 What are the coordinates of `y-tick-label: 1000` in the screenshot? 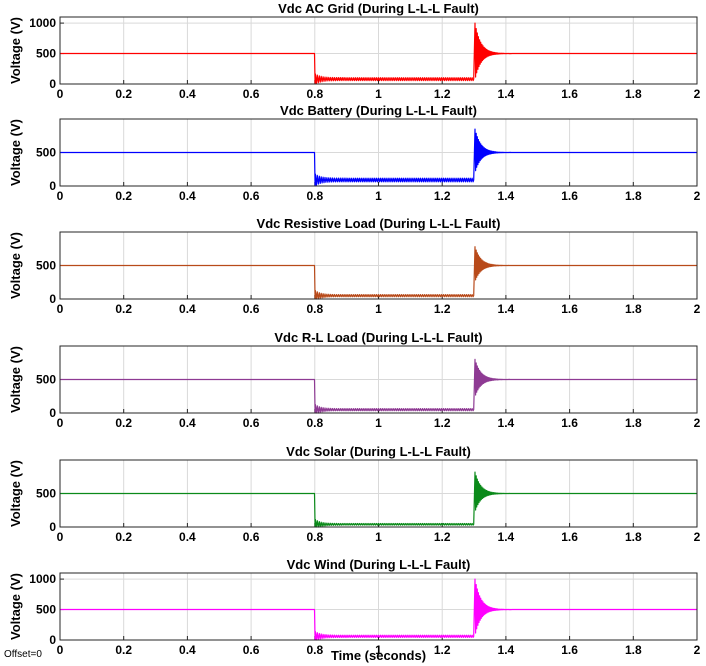 It's located at (42, 23).